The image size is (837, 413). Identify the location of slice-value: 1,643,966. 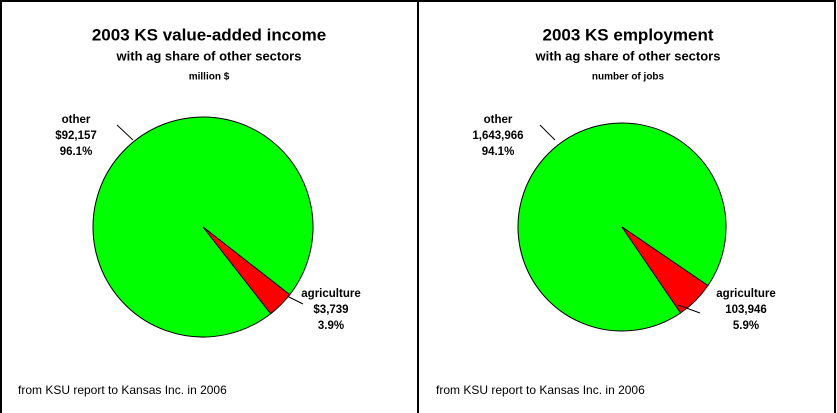
(497, 136).